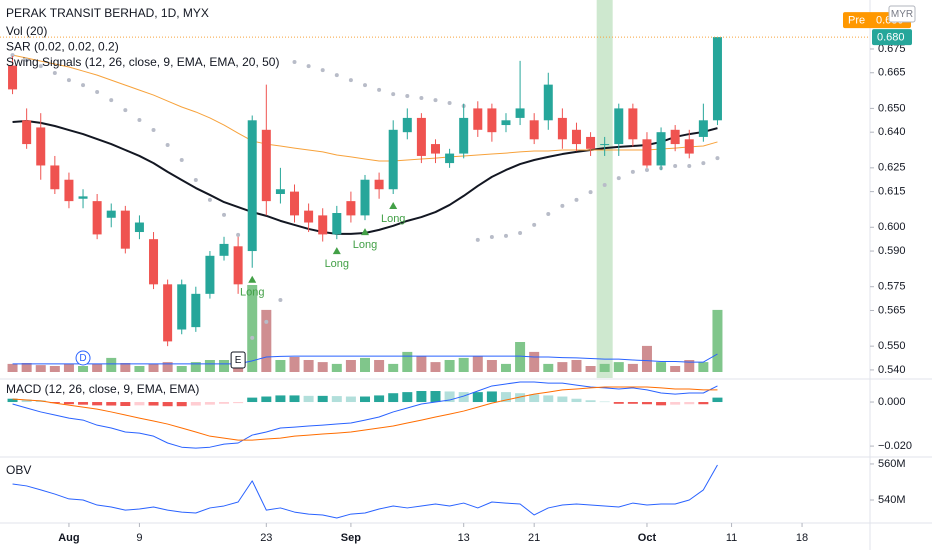 This screenshot has width=932, height=550. Describe the element at coordinates (802, 538) in the screenshot. I see `x-tick-label: 18` at that location.